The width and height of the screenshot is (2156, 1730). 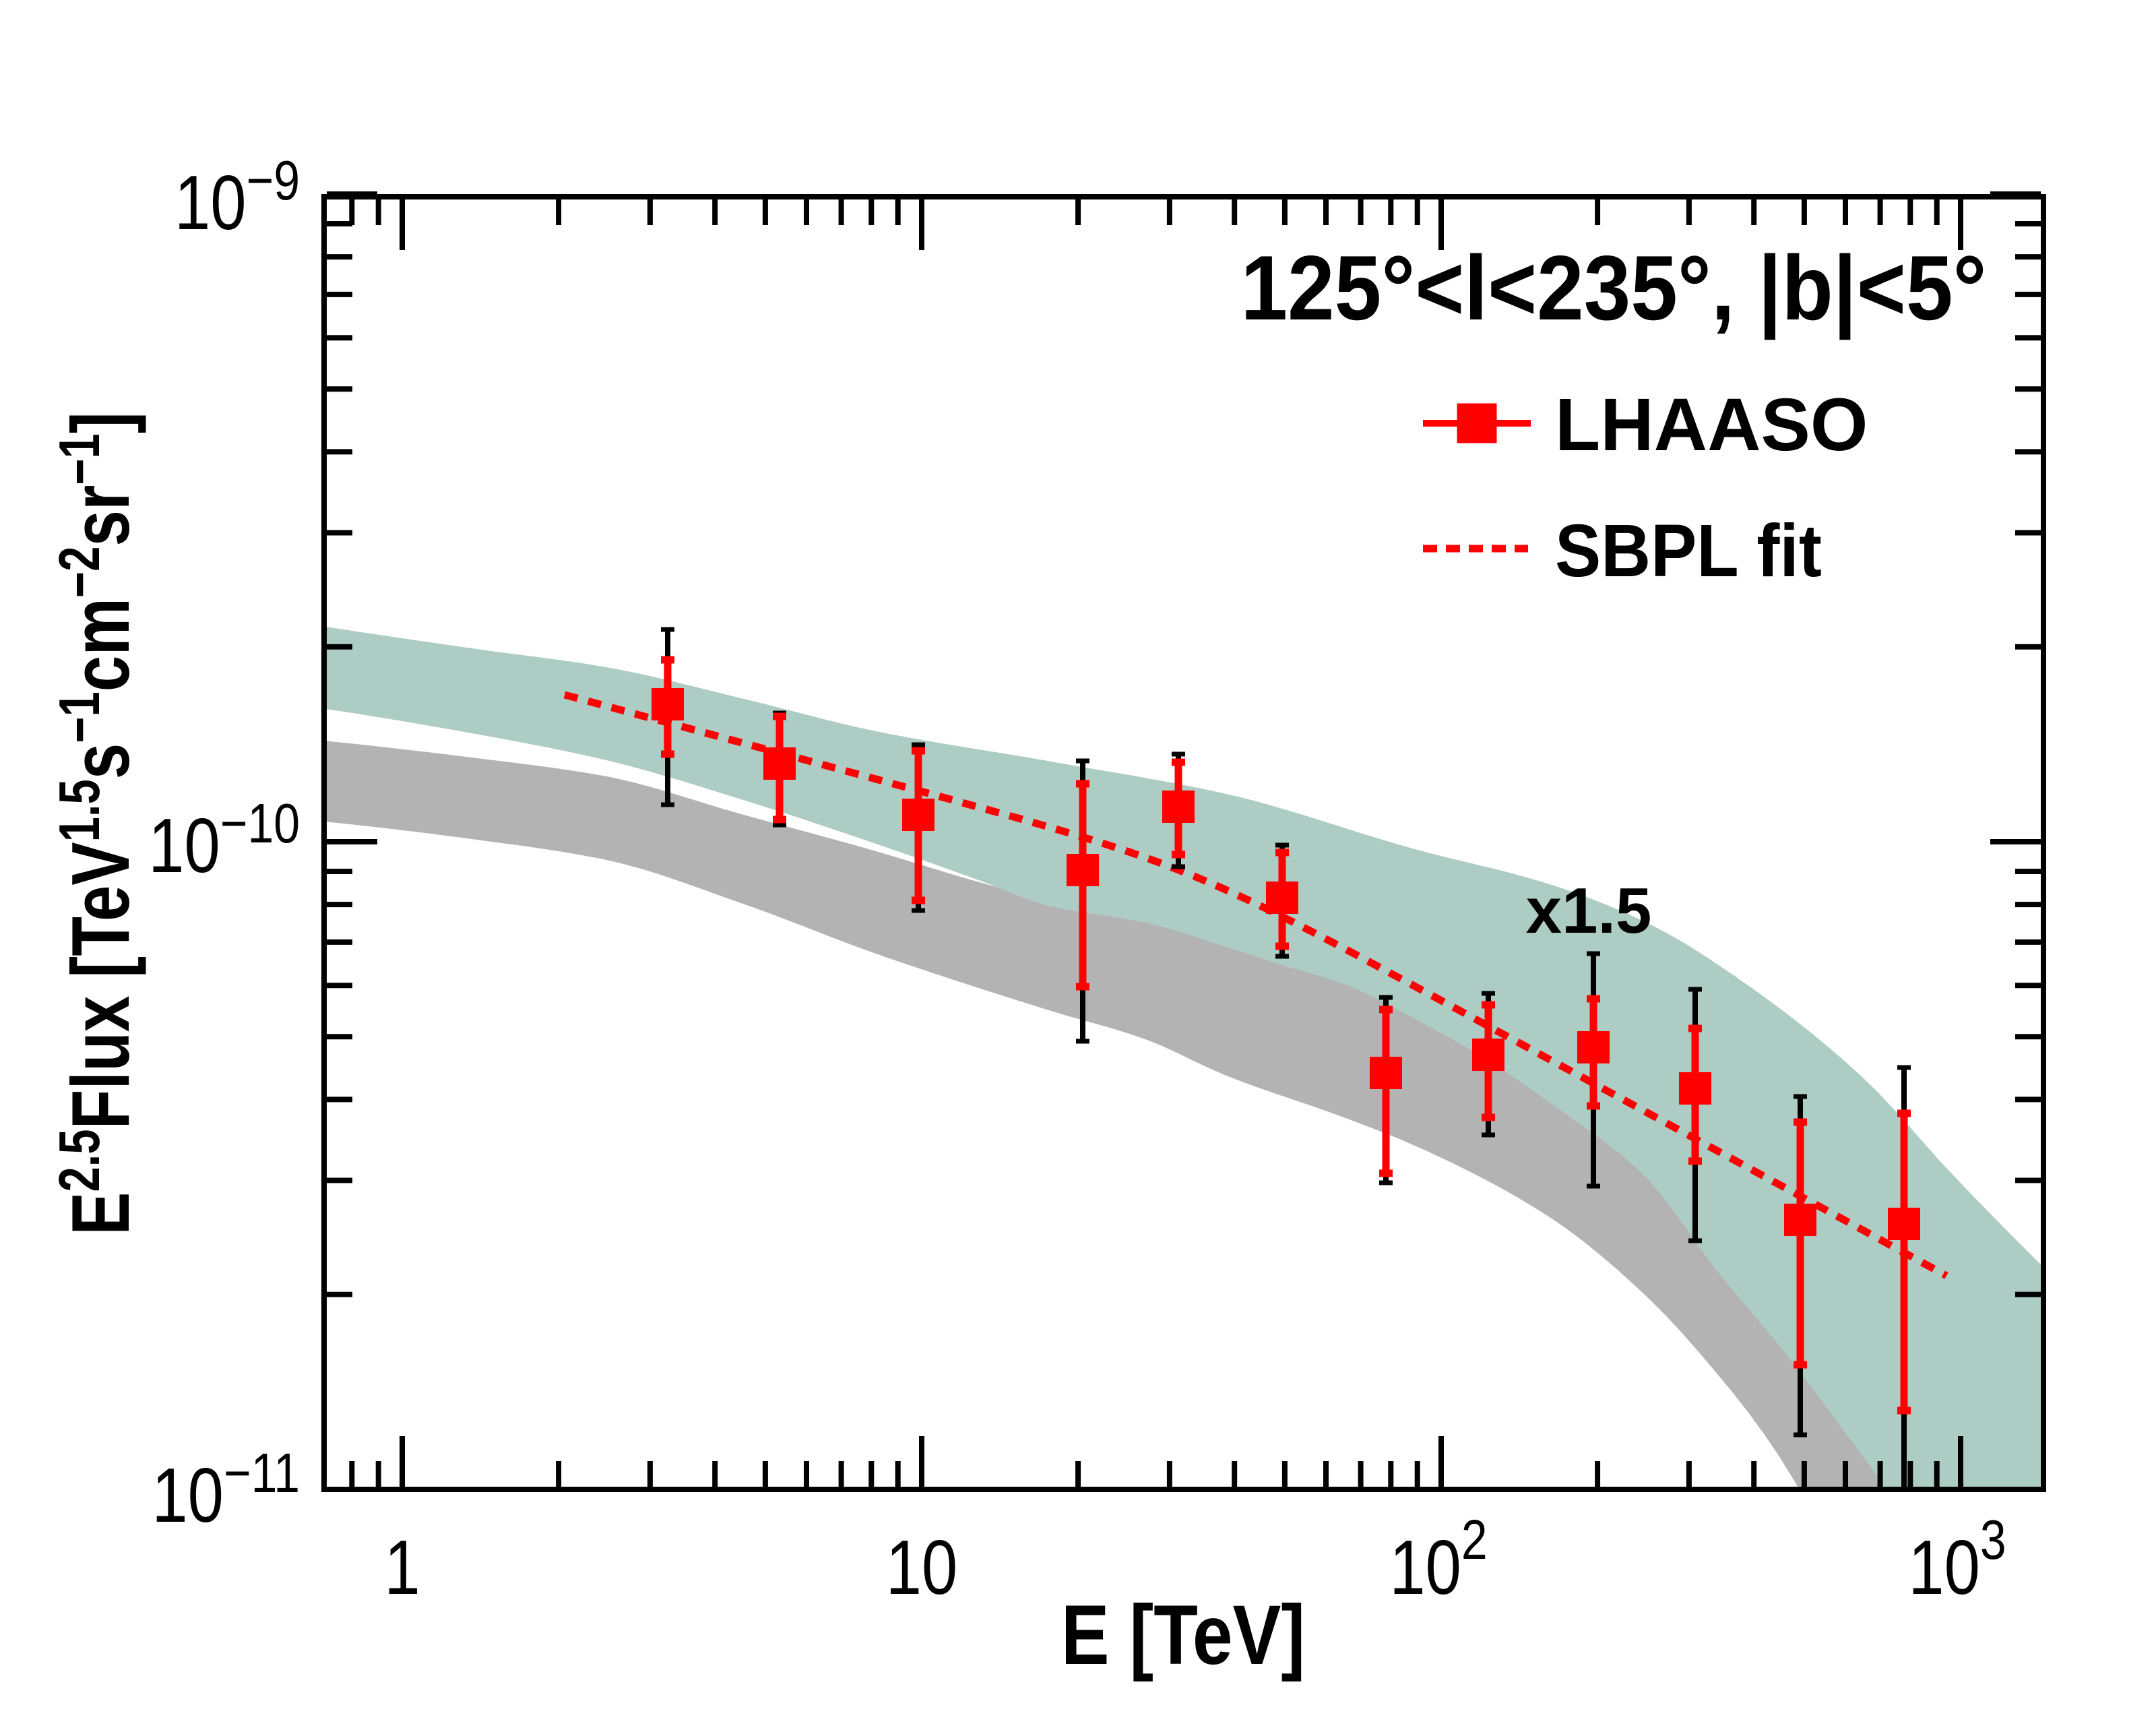 I want to click on svg-text: E [TeV], so click(x=1183, y=1634).